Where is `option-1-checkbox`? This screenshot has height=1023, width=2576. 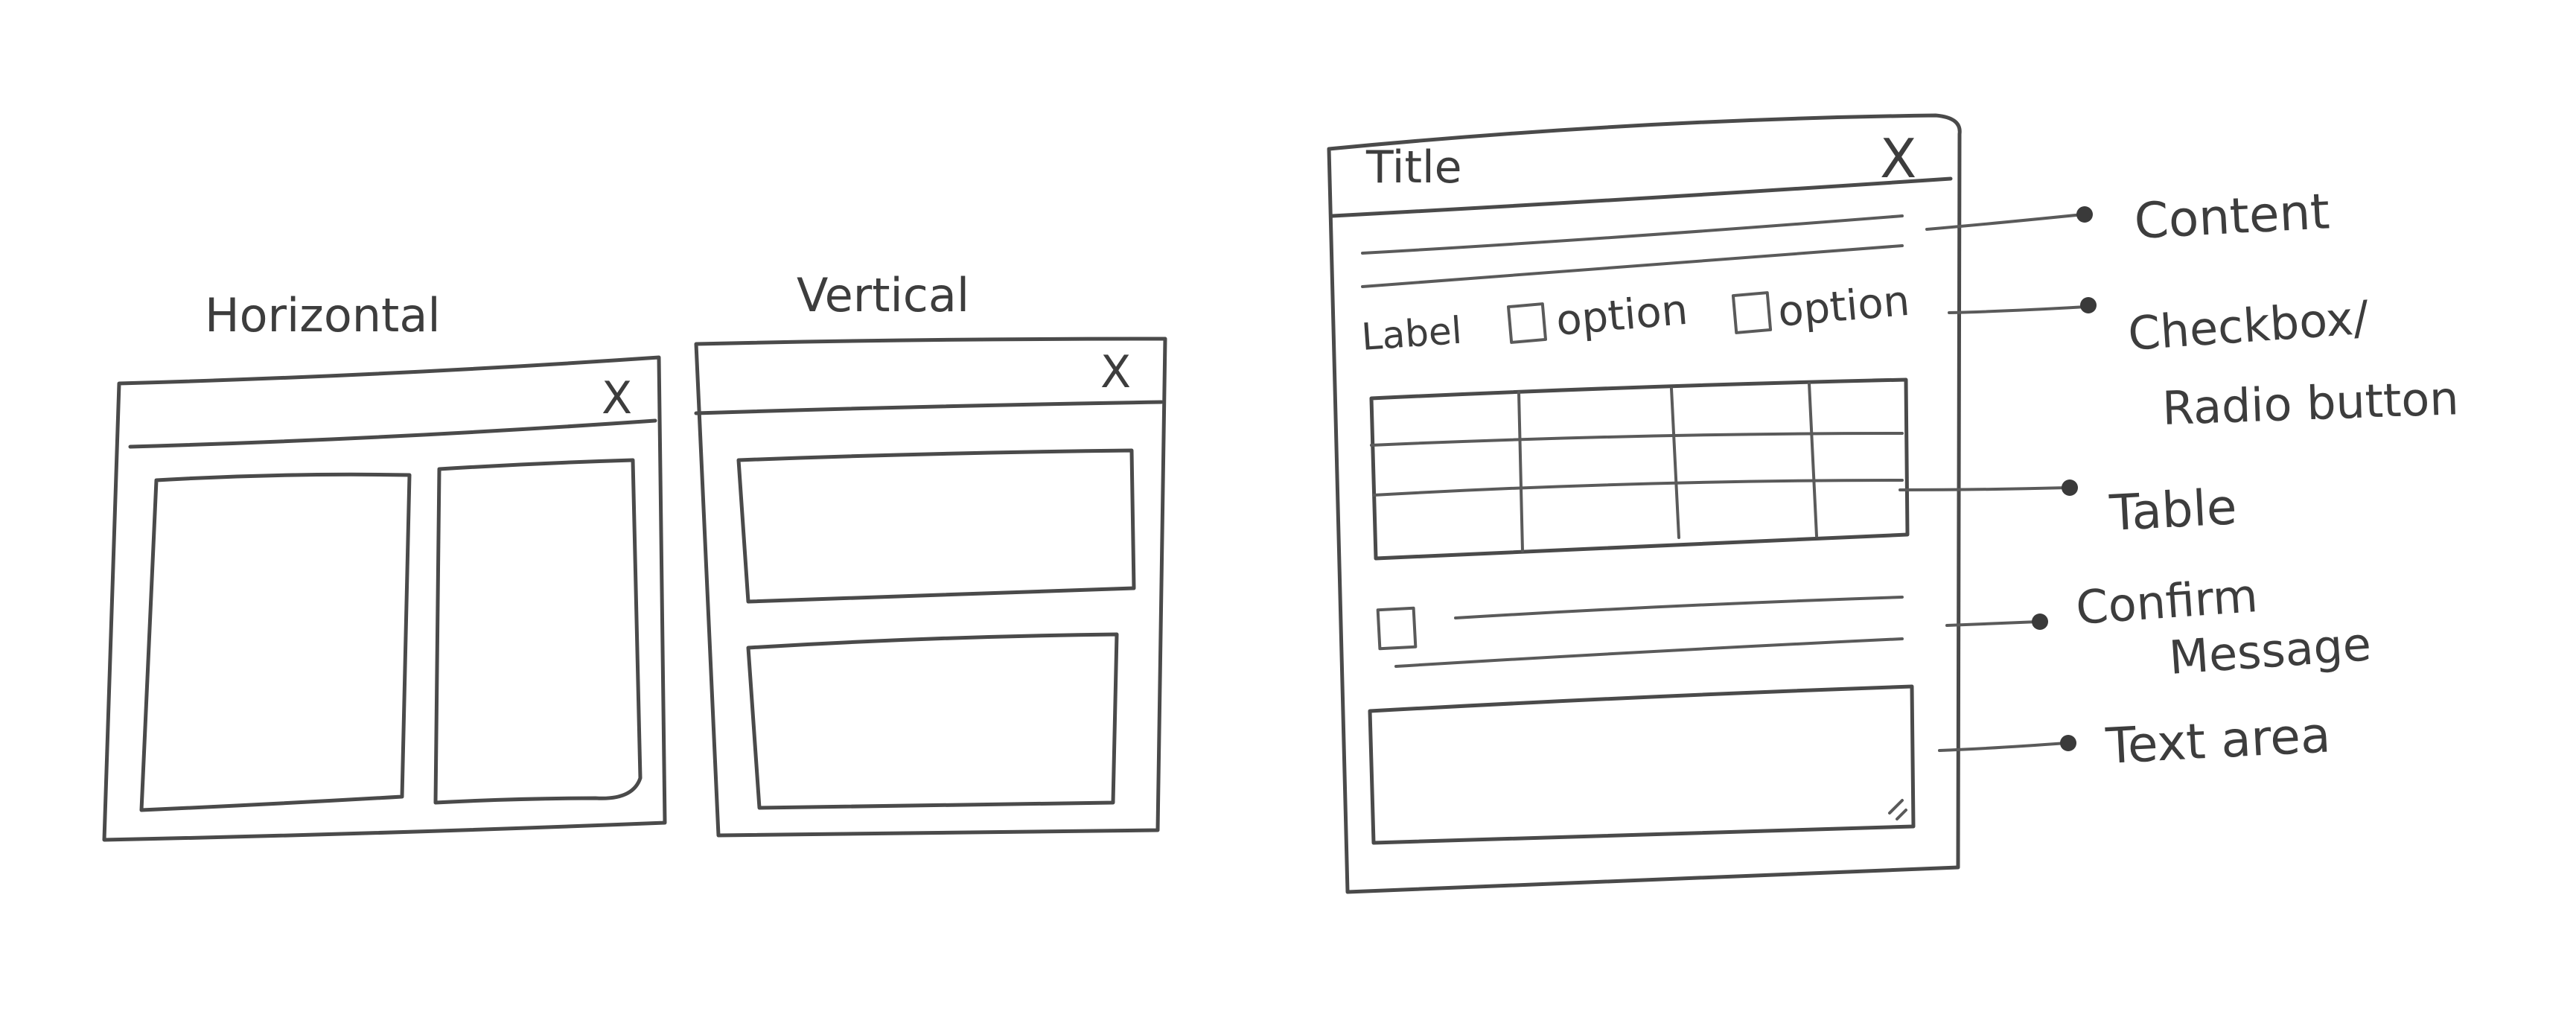 option-1-checkbox is located at coordinates (1527, 323).